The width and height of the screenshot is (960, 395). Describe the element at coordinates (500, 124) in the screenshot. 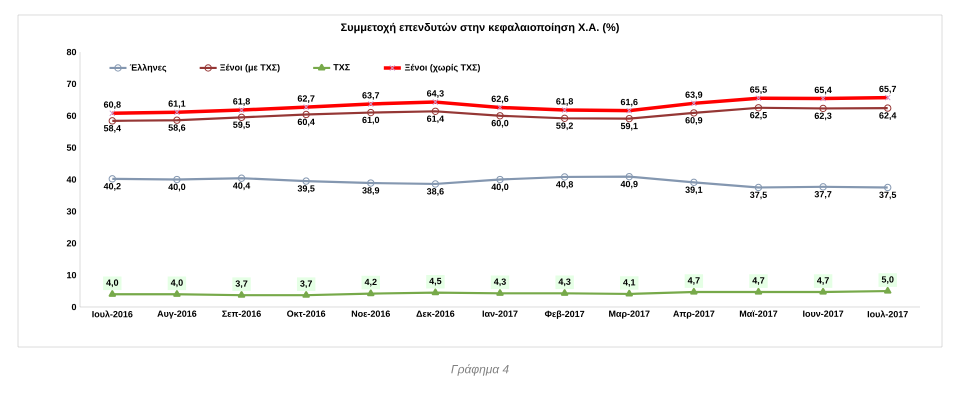

I see `data-label: 60,0` at that location.